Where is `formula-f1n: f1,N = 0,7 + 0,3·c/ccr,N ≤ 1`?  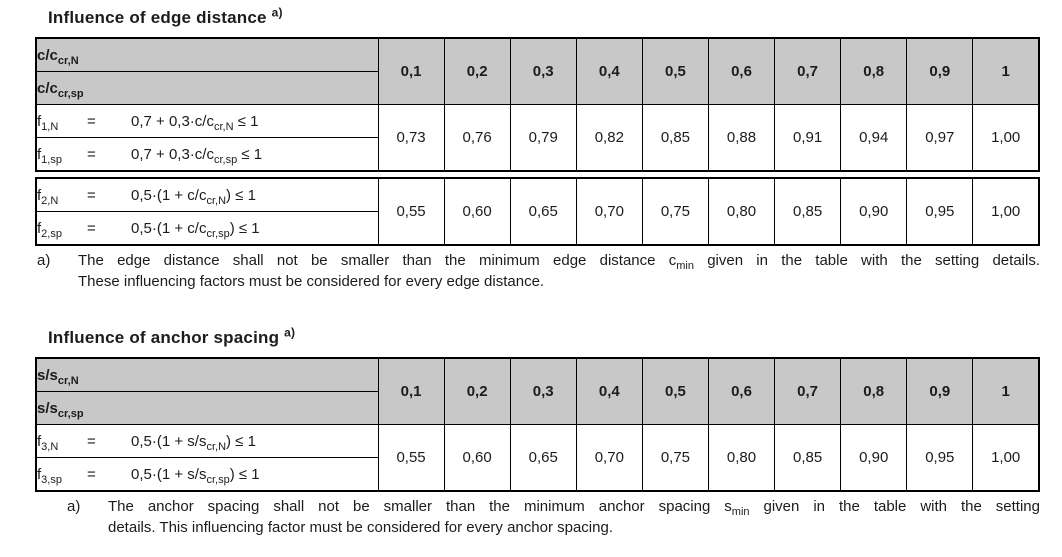
formula-f1n: f1,N = 0,7 + 0,3·c/ccr,N ≤ 1 is located at coordinates (207, 121).